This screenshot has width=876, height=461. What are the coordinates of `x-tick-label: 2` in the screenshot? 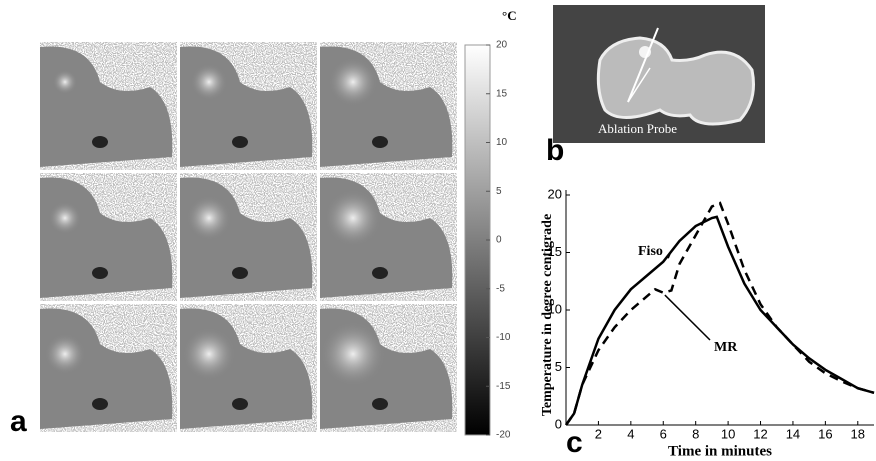 It's located at (598, 433).